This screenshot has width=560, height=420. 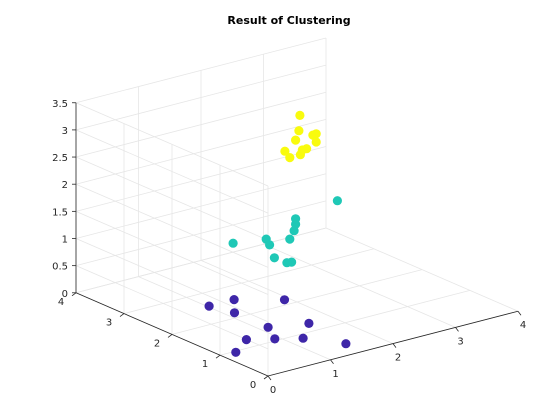 What do you see at coordinates (253, 385) in the screenshot?
I see `y-tick-label: 0` at bounding box center [253, 385].